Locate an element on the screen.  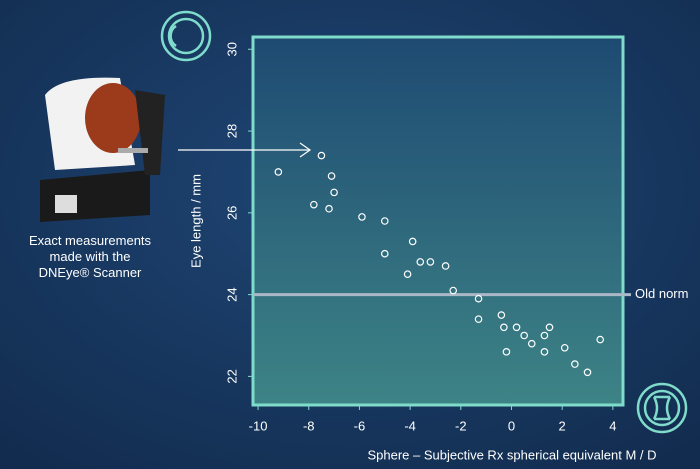
caption-line: Exact measurements is located at coordinates (90, 240).